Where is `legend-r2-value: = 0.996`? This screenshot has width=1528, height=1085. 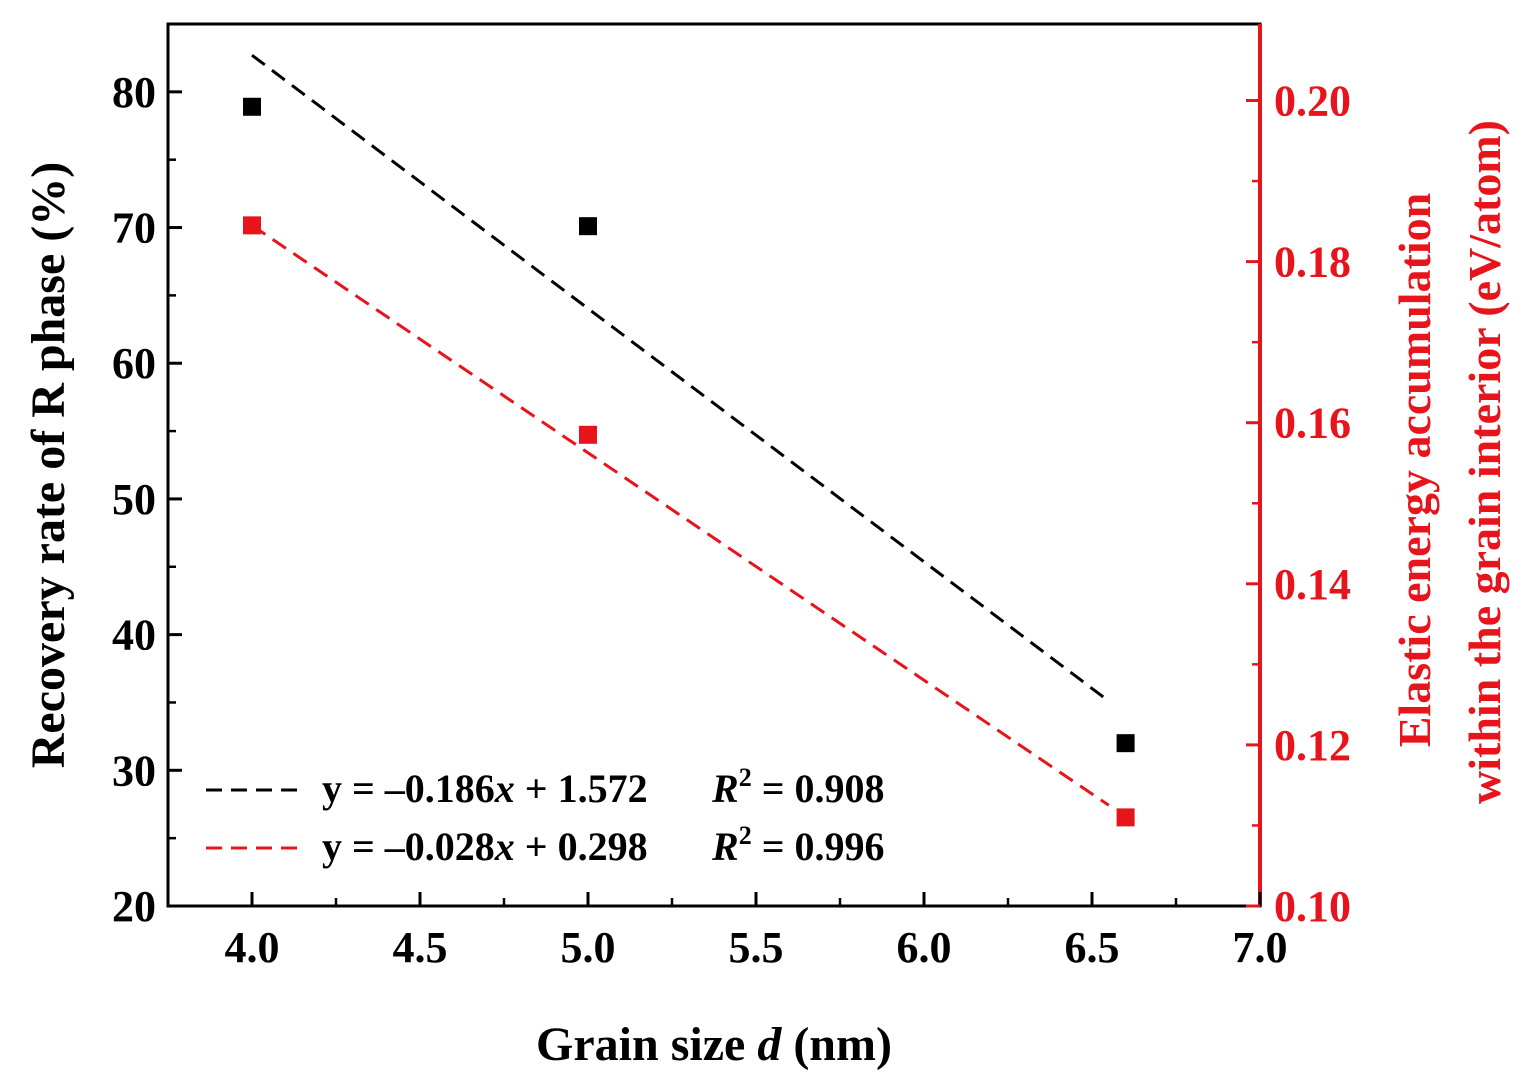
legend-r2-value: = 0.996 is located at coordinates (818, 846).